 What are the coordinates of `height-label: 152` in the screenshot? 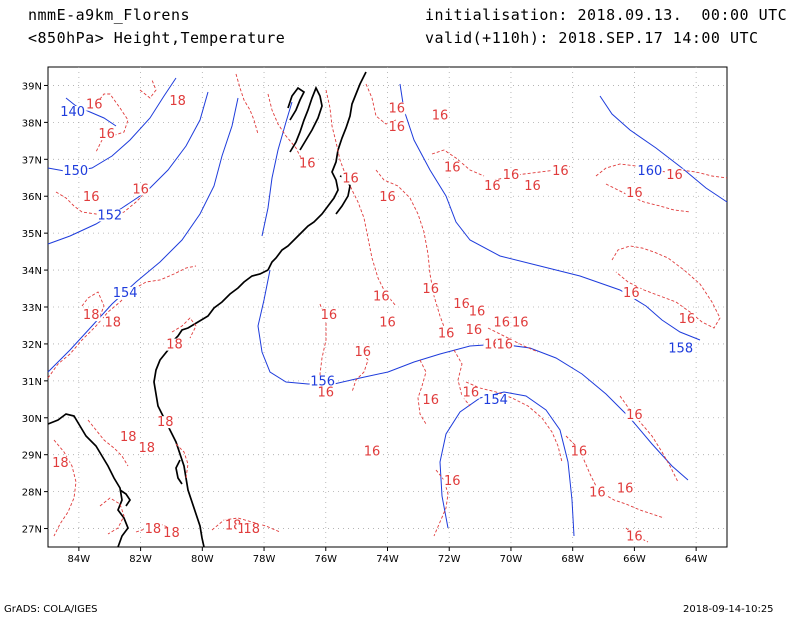 It's located at (109, 215).